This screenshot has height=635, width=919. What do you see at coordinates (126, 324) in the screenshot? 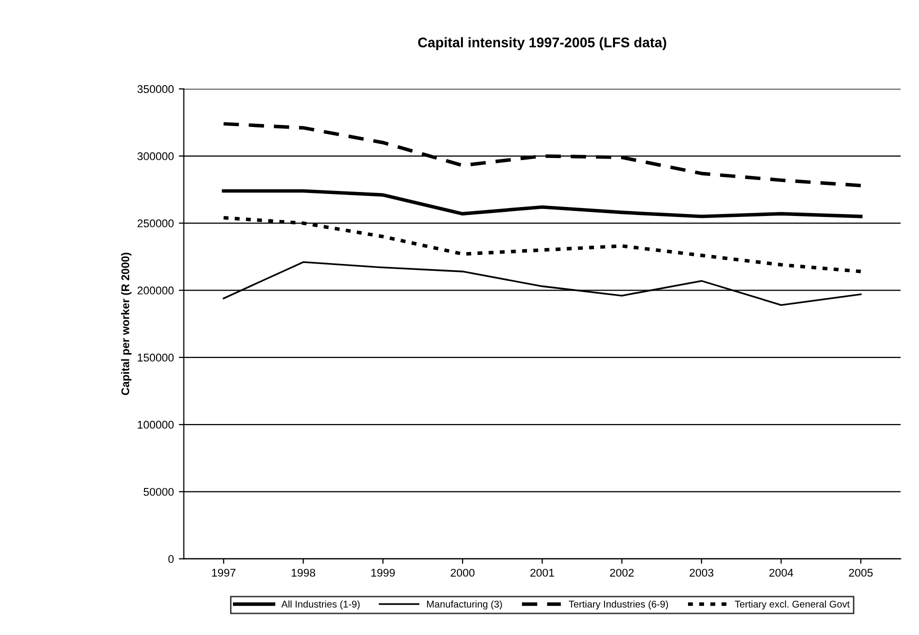
I see `y-axis-title: Capital per worker (R 2000)` at bounding box center [126, 324].